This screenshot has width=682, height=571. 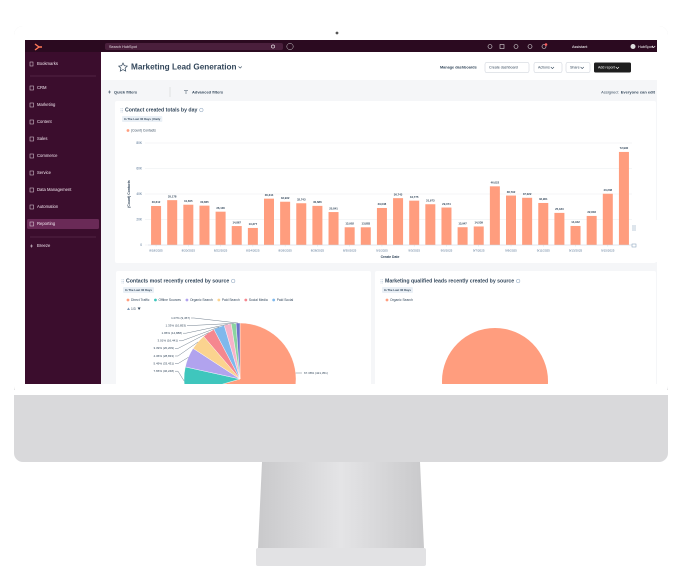 What do you see at coordinates (208, 91) in the screenshot?
I see `filter-button: Advanced filters` at bounding box center [208, 91].